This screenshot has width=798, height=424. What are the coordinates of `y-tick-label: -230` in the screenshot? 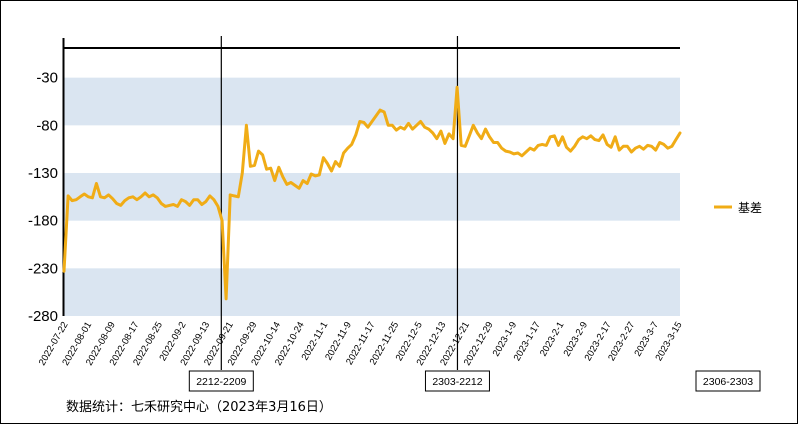 It's located at (43, 268).